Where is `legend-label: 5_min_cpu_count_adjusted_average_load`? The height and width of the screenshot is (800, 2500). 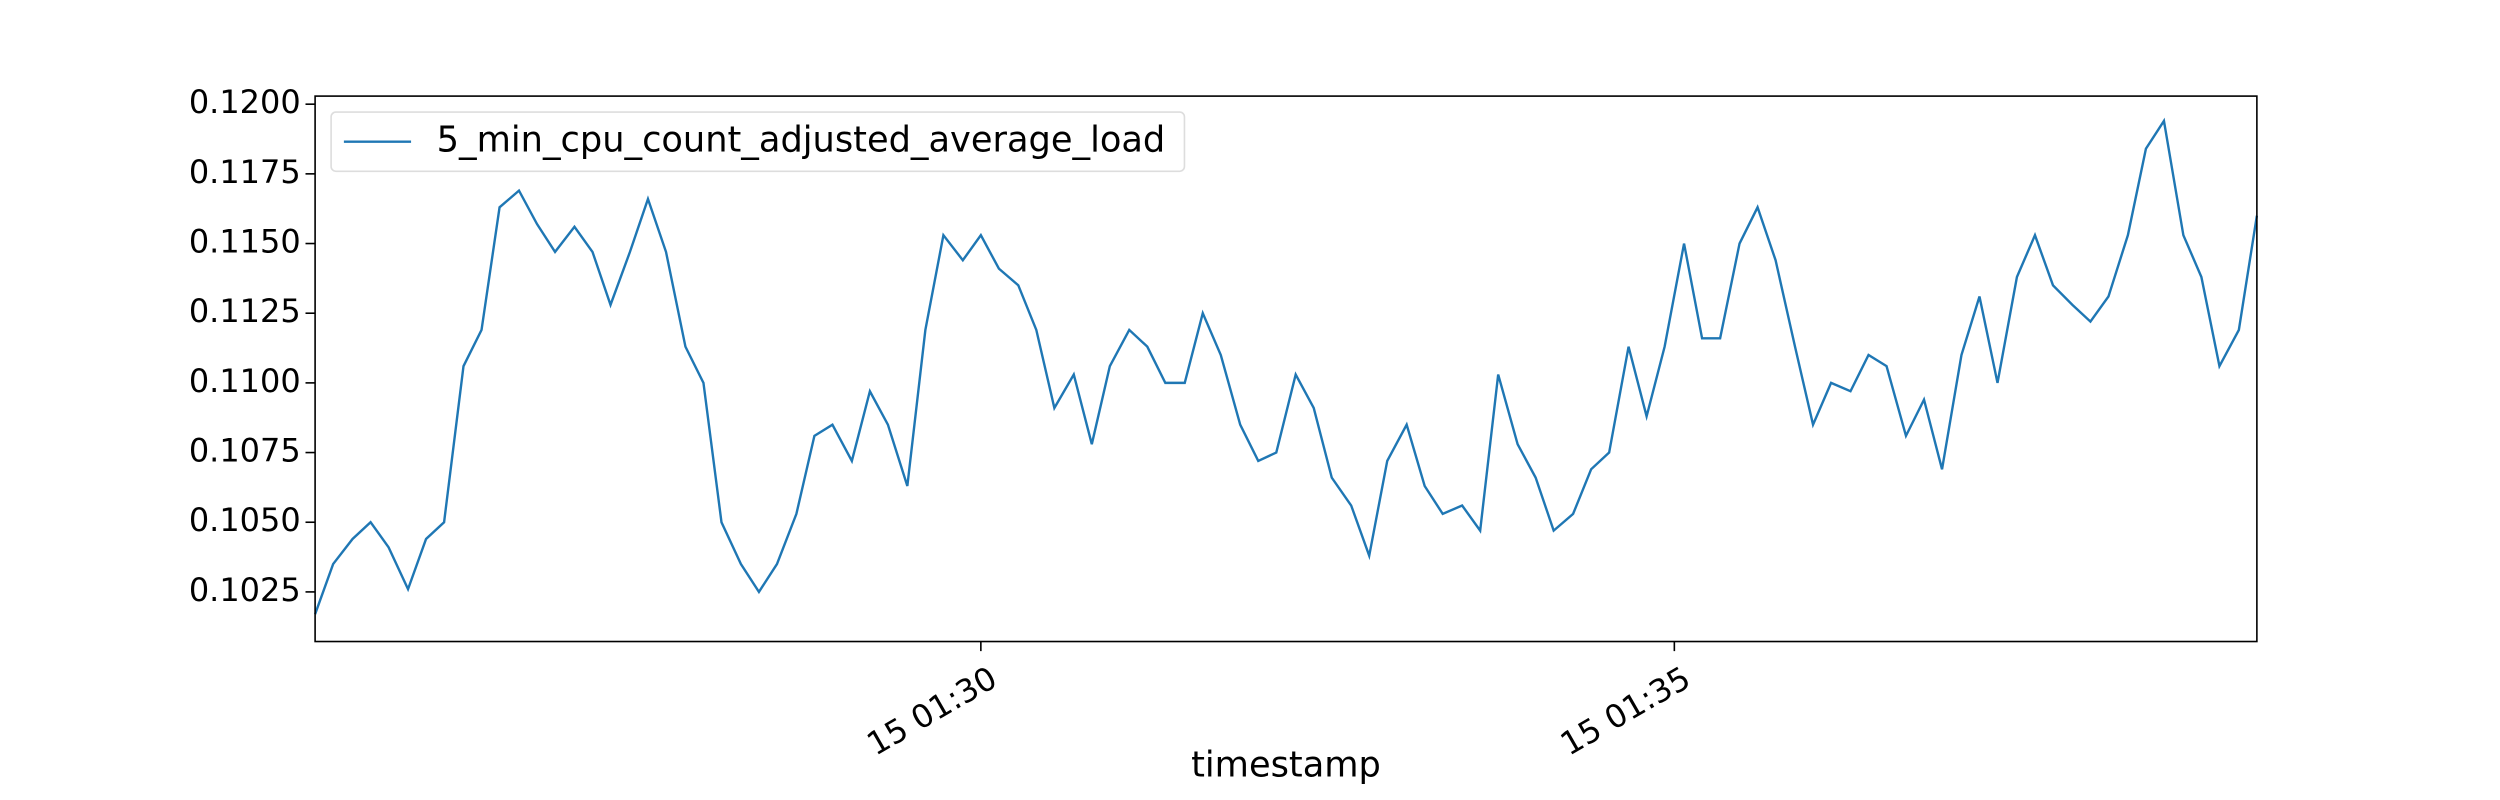
legend-label: 5_min_cpu_count_adjusted_average_load is located at coordinates (801, 140).